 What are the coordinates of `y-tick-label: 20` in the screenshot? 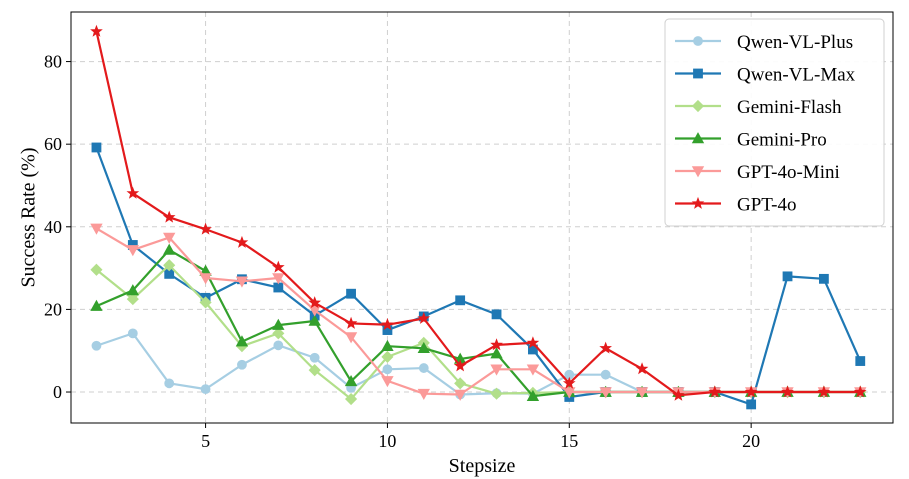 It's located at (53, 309).